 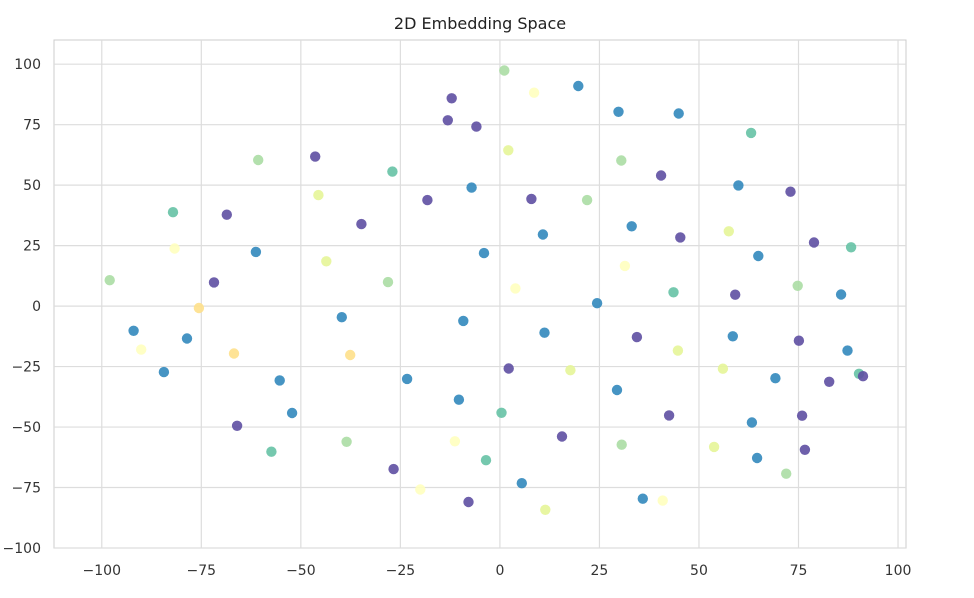 I want to click on x-axis-ticks: −100 −75 −50 −25 0 25 50 75 100, so click(x=497, y=571).